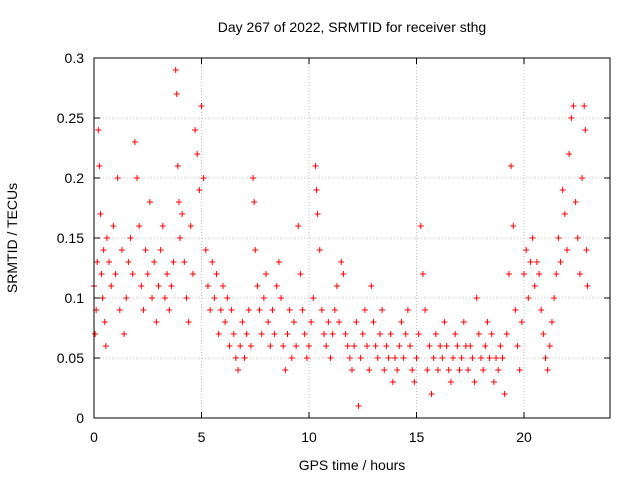  I want to click on x-tick-label: 0, so click(94, 437).